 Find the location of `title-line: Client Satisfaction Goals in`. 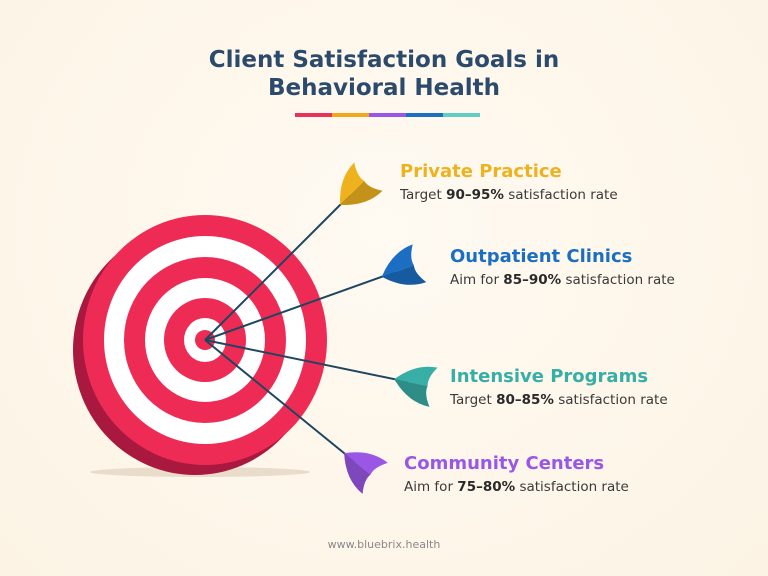

title-line: Client Satisfaction Goals in is located at coordinates (384, 60).